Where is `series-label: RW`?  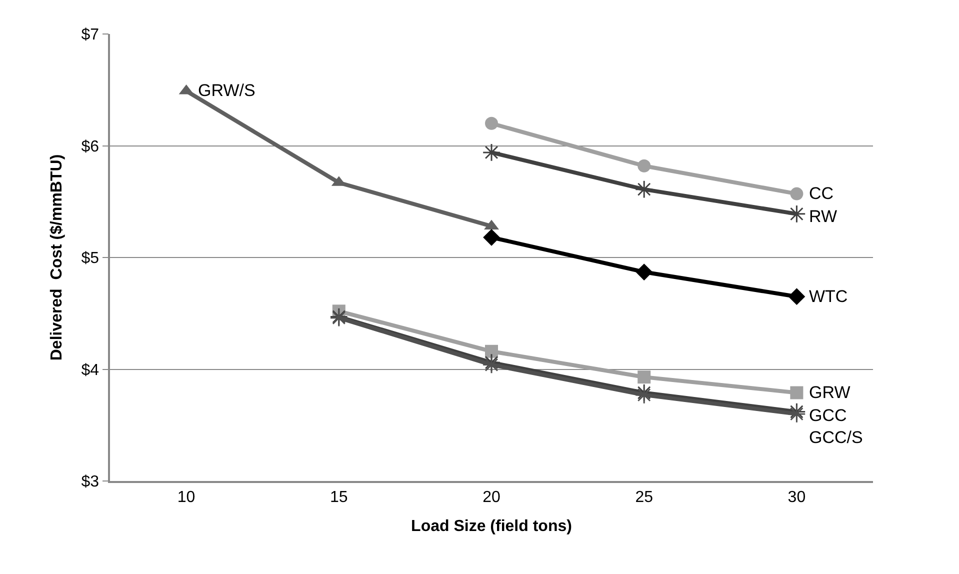 series-label: RW is located at coordinates (823, 216).